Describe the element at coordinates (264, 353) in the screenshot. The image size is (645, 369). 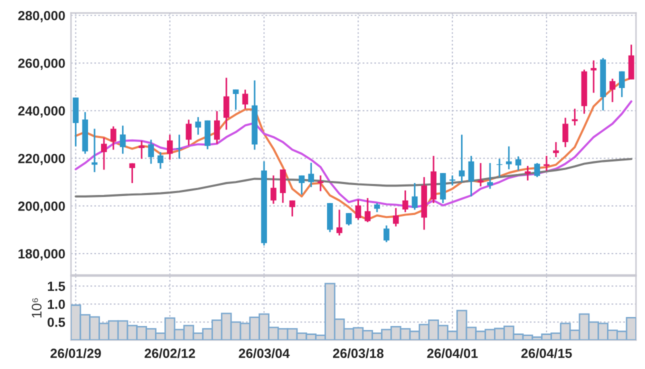
I see `x-tick-label: 26/03/04` at that location.